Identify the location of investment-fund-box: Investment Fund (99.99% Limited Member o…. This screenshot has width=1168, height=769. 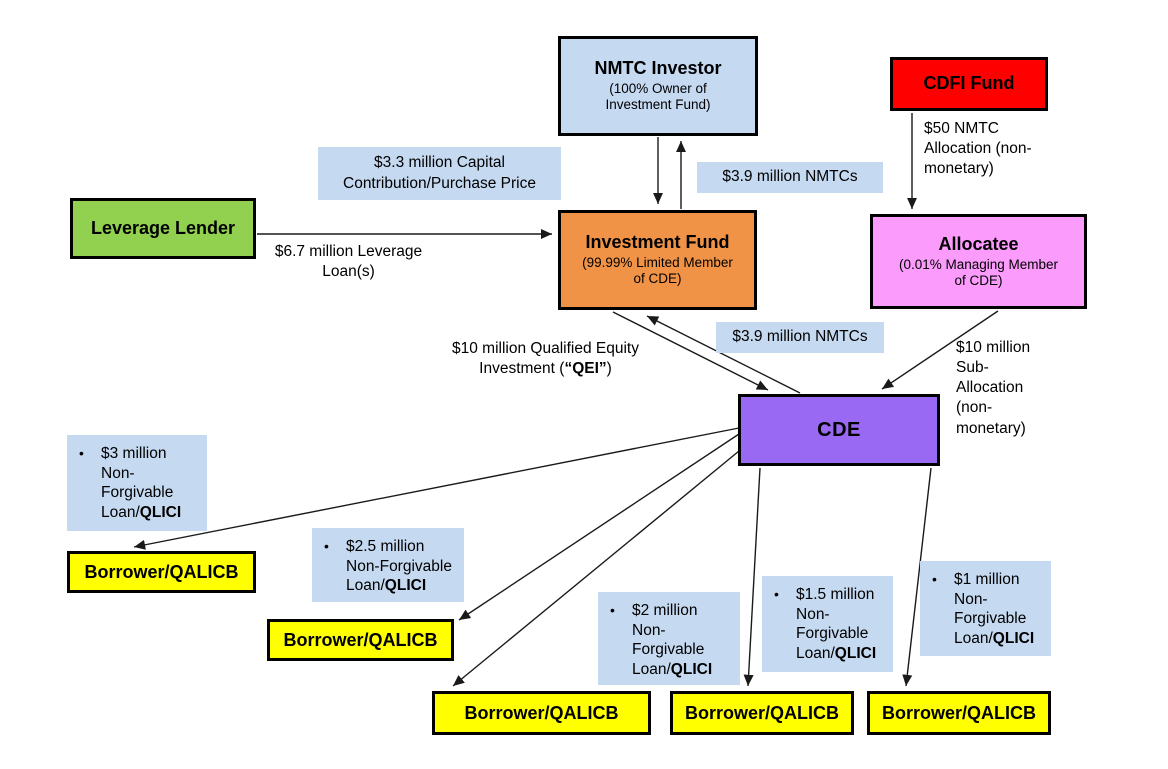
(657, 260).